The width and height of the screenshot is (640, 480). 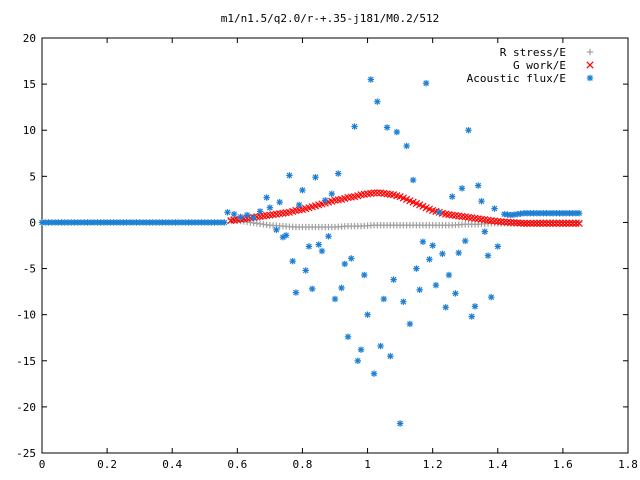 I want to click on x-tick-label: 1, so click(x=367, y=464).